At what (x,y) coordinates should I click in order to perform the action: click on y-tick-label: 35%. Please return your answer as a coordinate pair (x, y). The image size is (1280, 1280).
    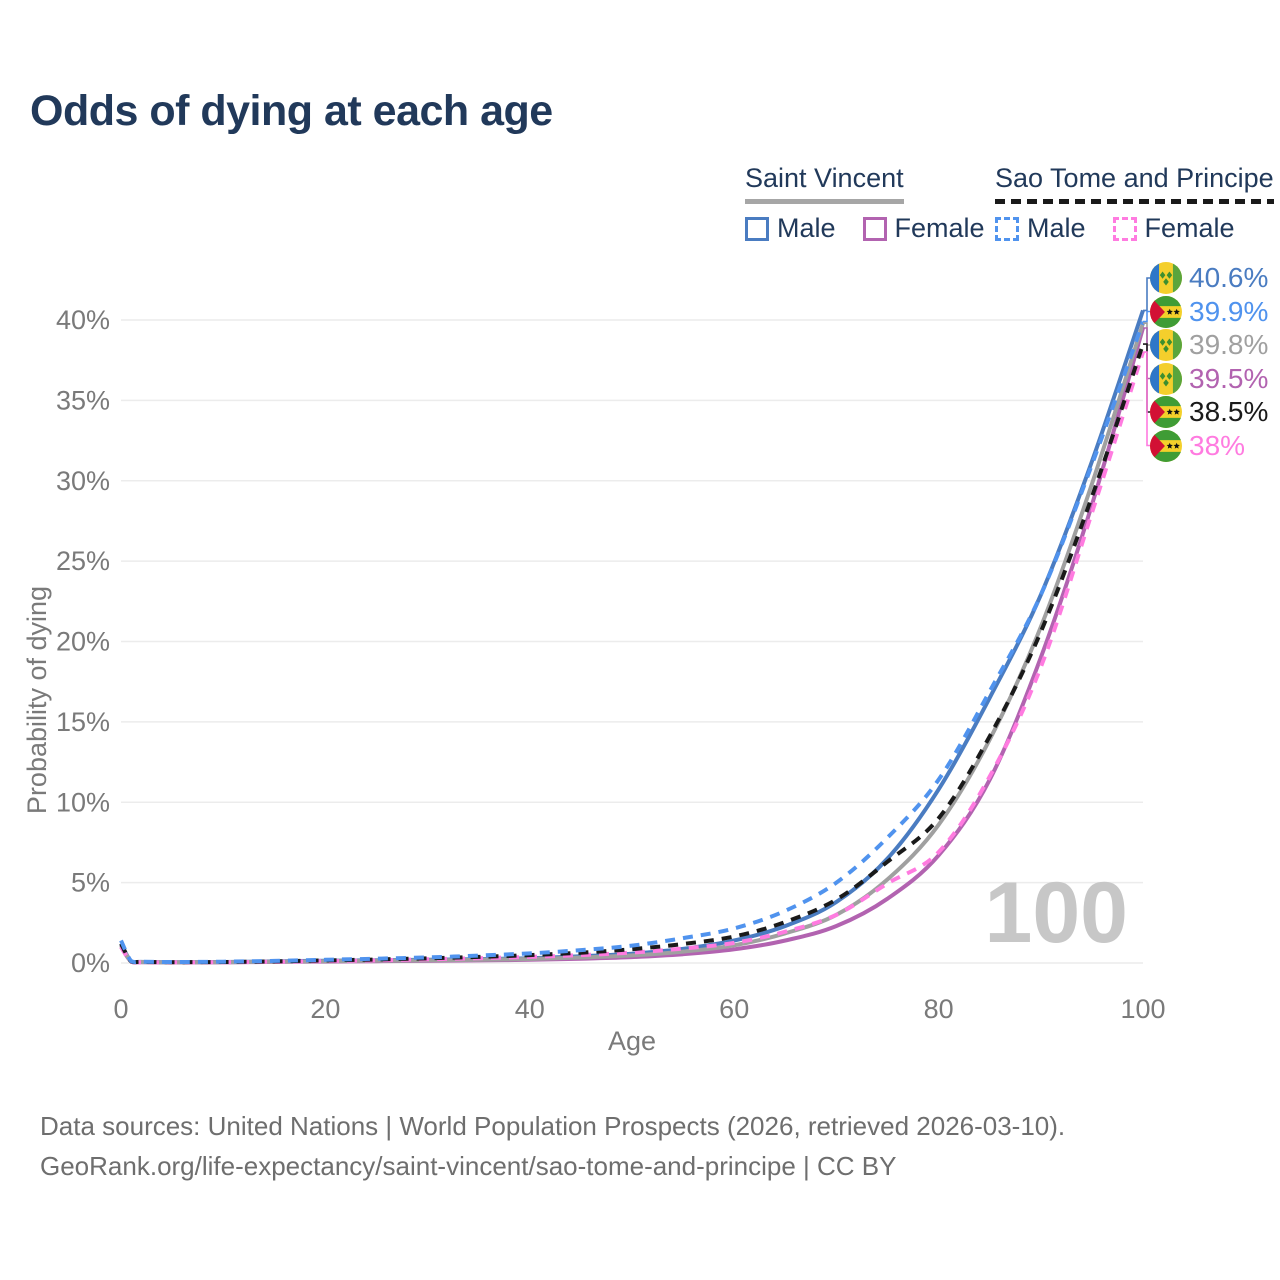
    Looking at the image, I should click on (83, 400).